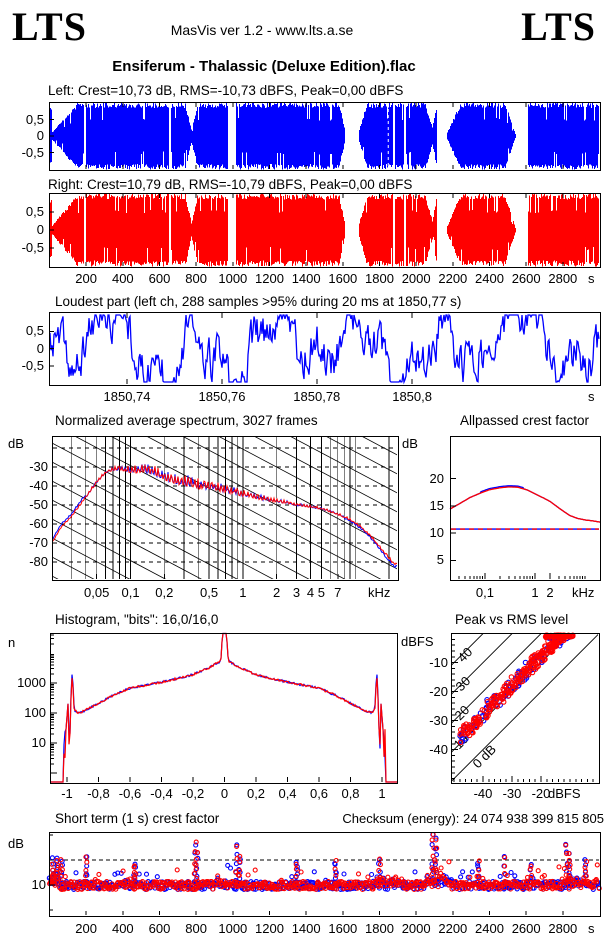 This screenshot has height=946, width=606. I want to click on x-tick-label: 2, so click(277, 592).